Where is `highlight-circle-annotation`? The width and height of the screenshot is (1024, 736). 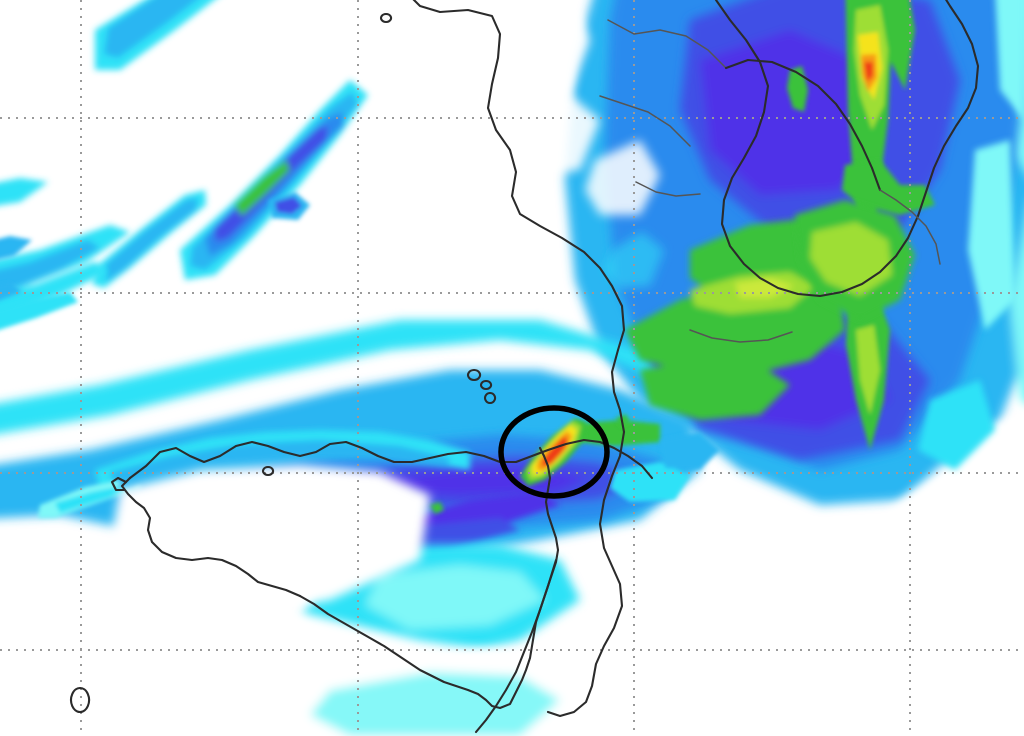 highlight-circle-annotation is located at coordinates (554, 452).